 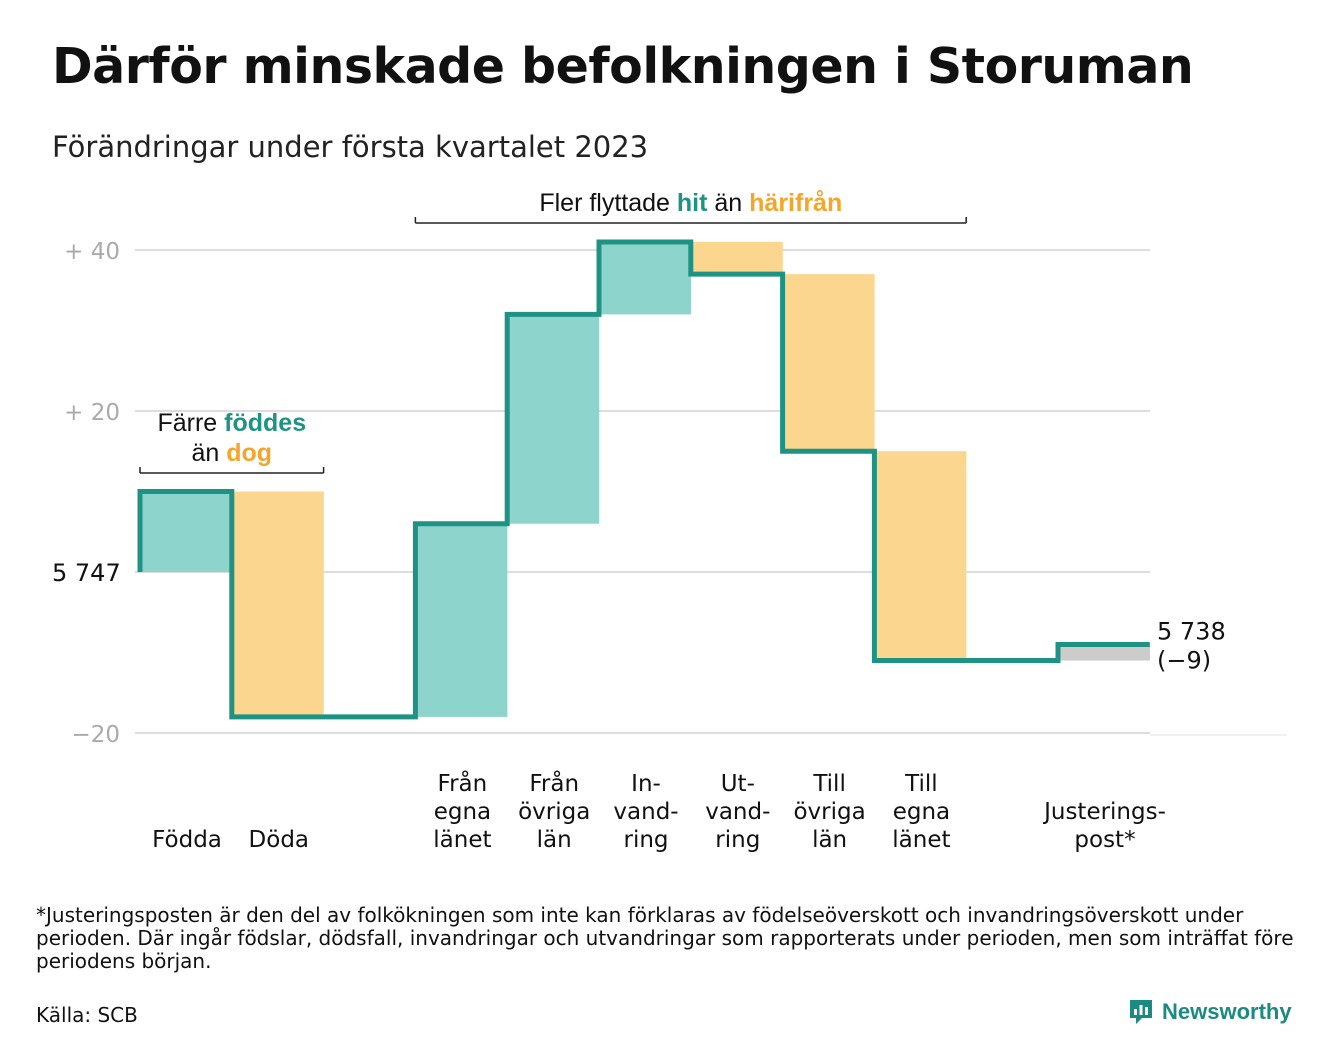 What do you see at coordinates (92, 252) in the screenshot?
I see `y-tick-label: + 40` at bounding box center [92, 252].